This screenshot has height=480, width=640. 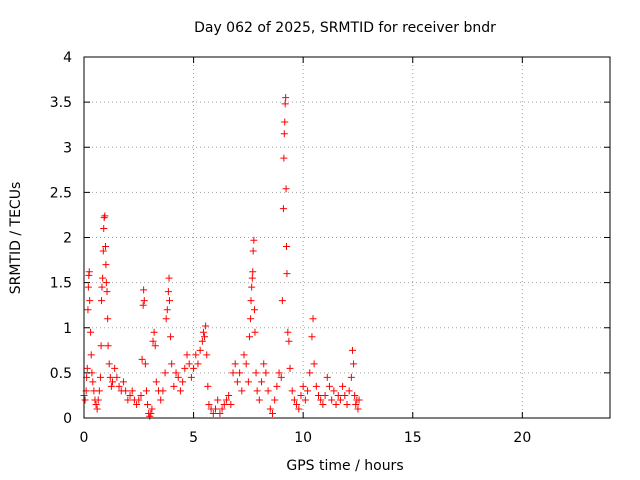 What do you see at coordinates (67, 419) in the screenshot?
I see `y-tick-label: 0` at bounding box center [67, 419].